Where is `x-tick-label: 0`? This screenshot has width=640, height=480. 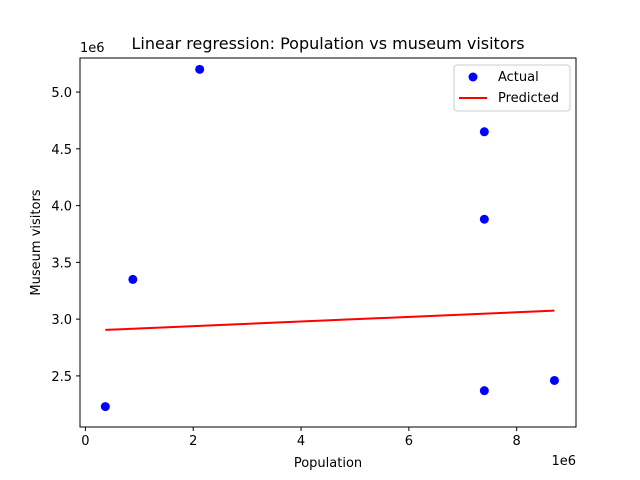 x-tick-label: 0 is located at coordinates (85, 441).